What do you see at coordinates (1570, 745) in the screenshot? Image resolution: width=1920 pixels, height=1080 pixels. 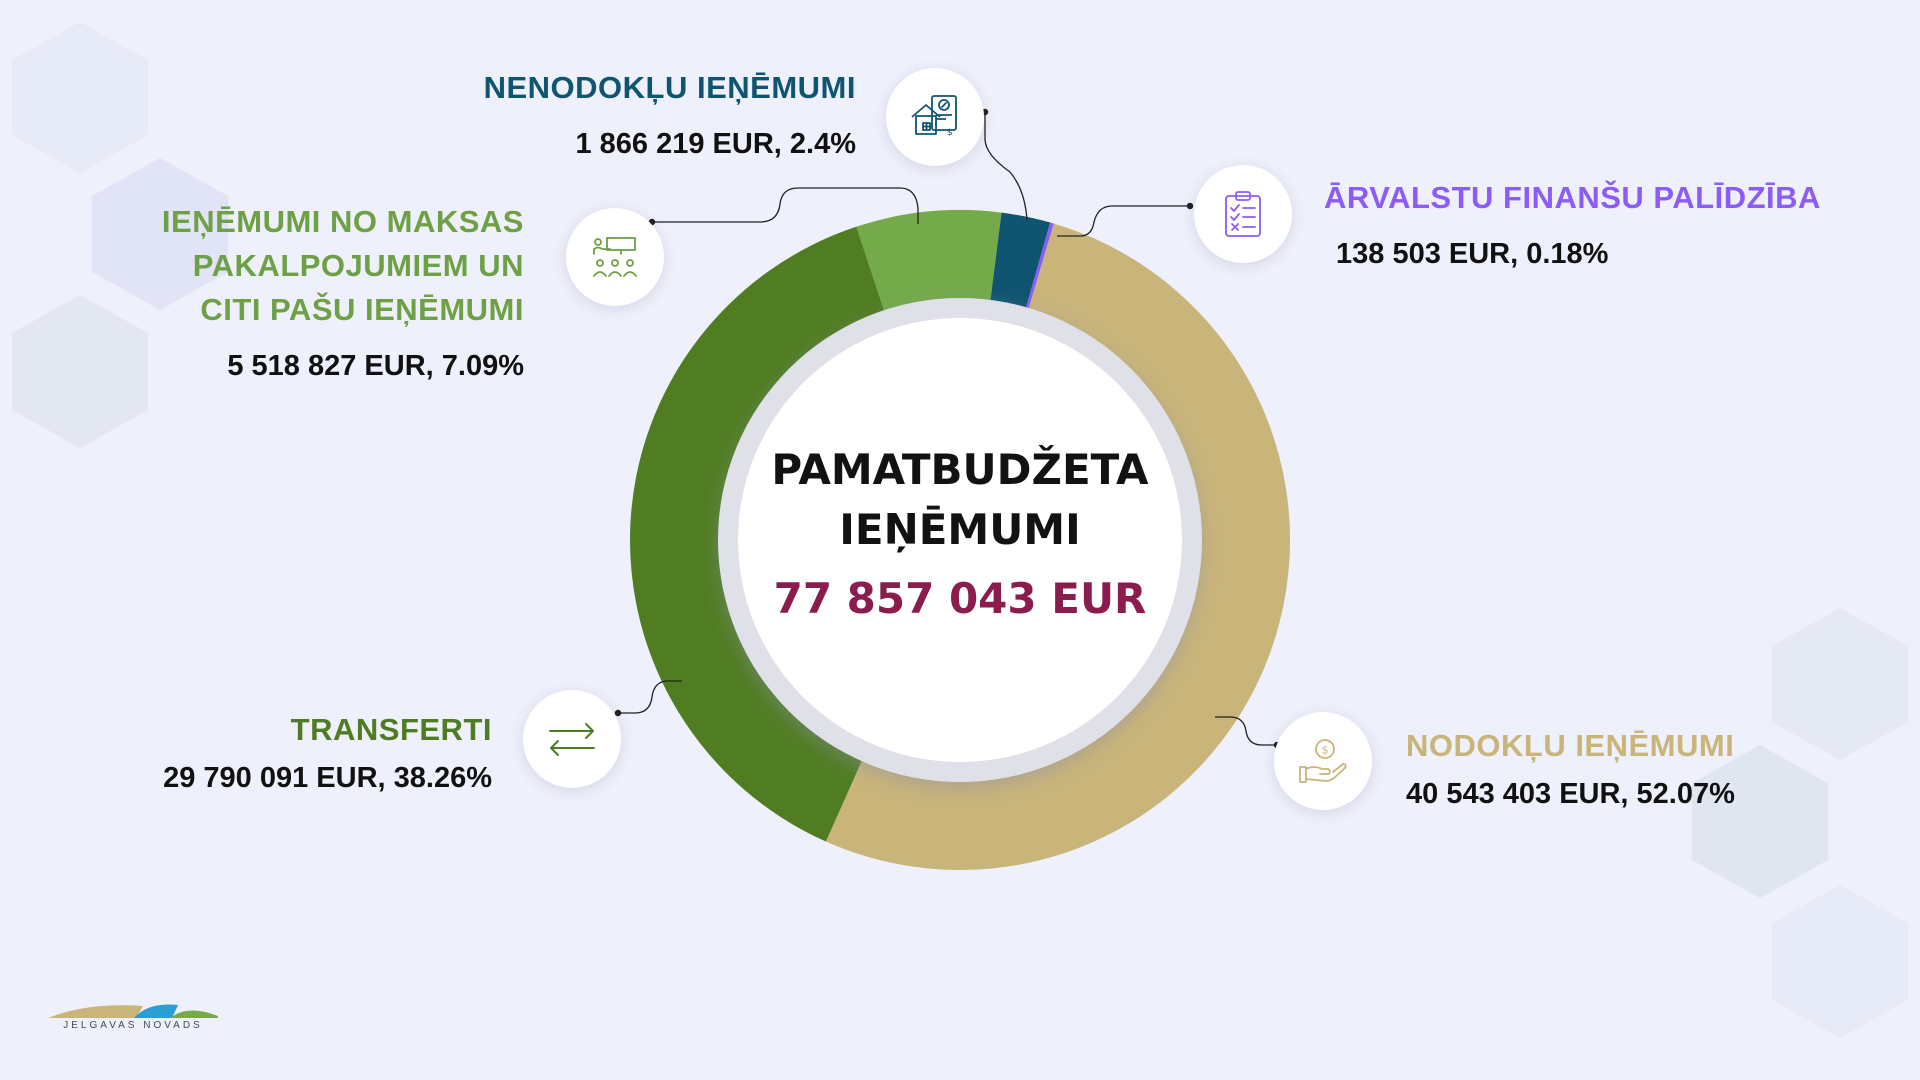 I see `label-nodoklu-title: NODOKĻU IEŅĒMUMI` at bounding box center [1570, 745].